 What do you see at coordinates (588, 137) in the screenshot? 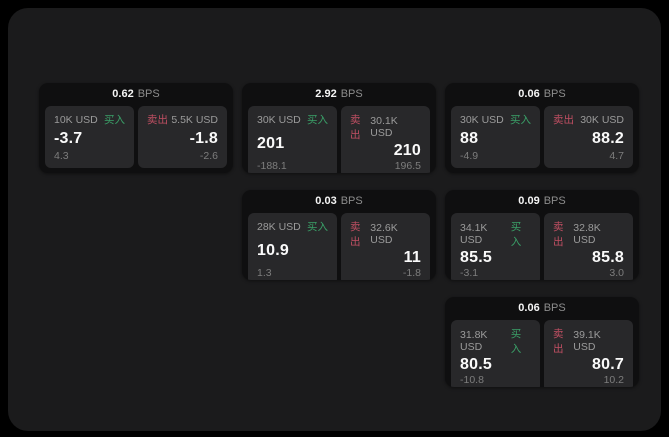
I see `sell-panel: 卖出 30K USD 88.2 4.7` at bounding box center [588, 137].